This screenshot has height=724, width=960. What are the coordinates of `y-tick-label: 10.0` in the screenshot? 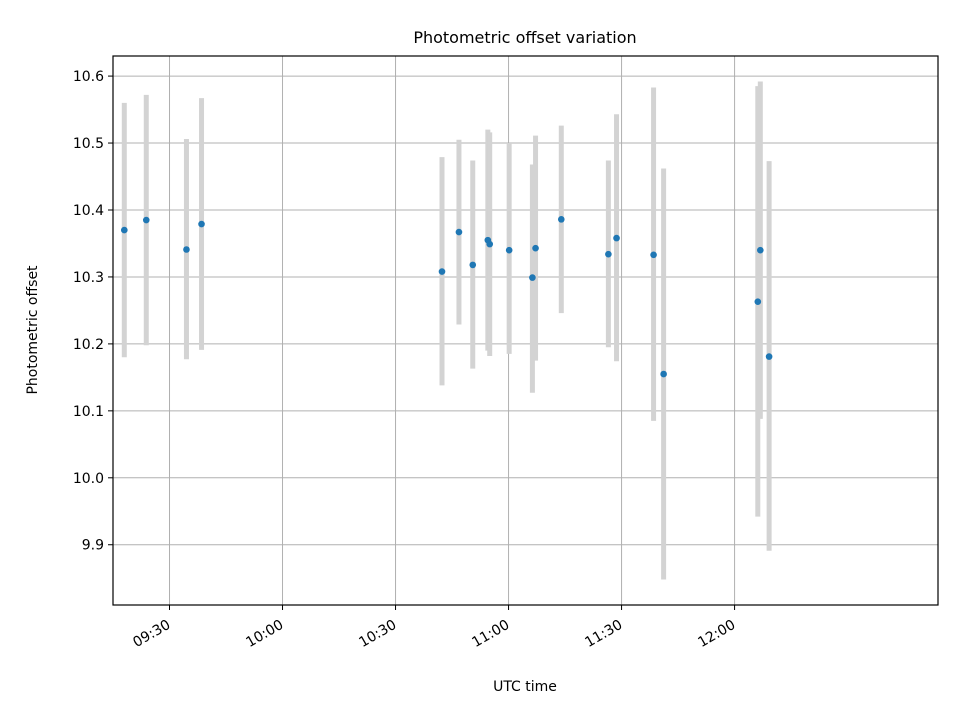 It's located at (88, 479).